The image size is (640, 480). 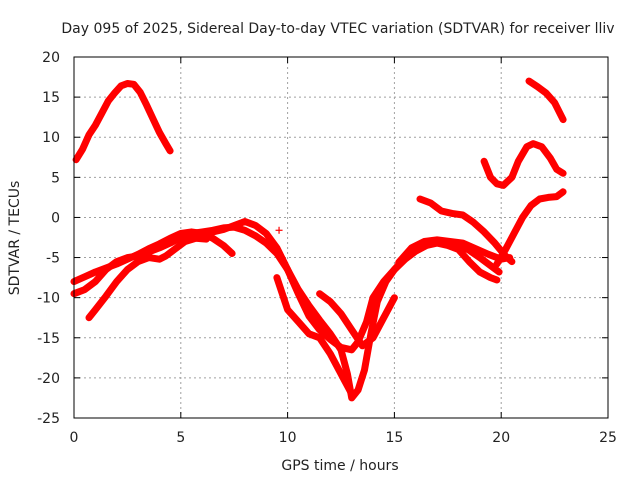 What do you see at coordinates (48, 339) in the screenshot?
I see `y-tick-label: -15` at bounding box center [48, 339].